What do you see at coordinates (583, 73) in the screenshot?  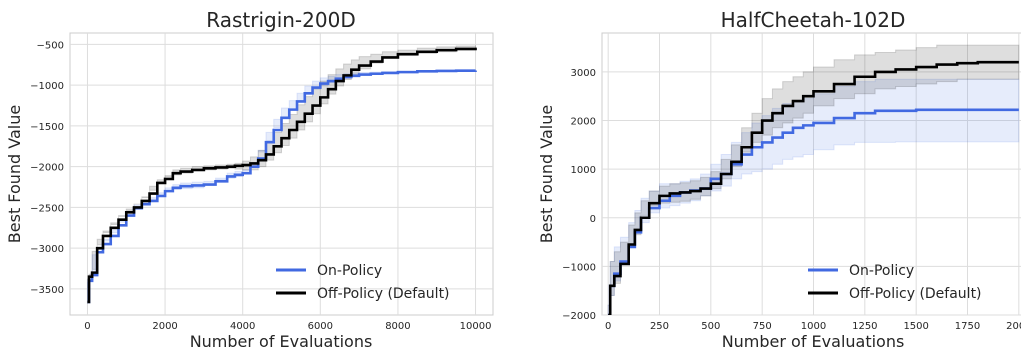 I see `y-tick-label: 3000` at bounding box center [583, 73].